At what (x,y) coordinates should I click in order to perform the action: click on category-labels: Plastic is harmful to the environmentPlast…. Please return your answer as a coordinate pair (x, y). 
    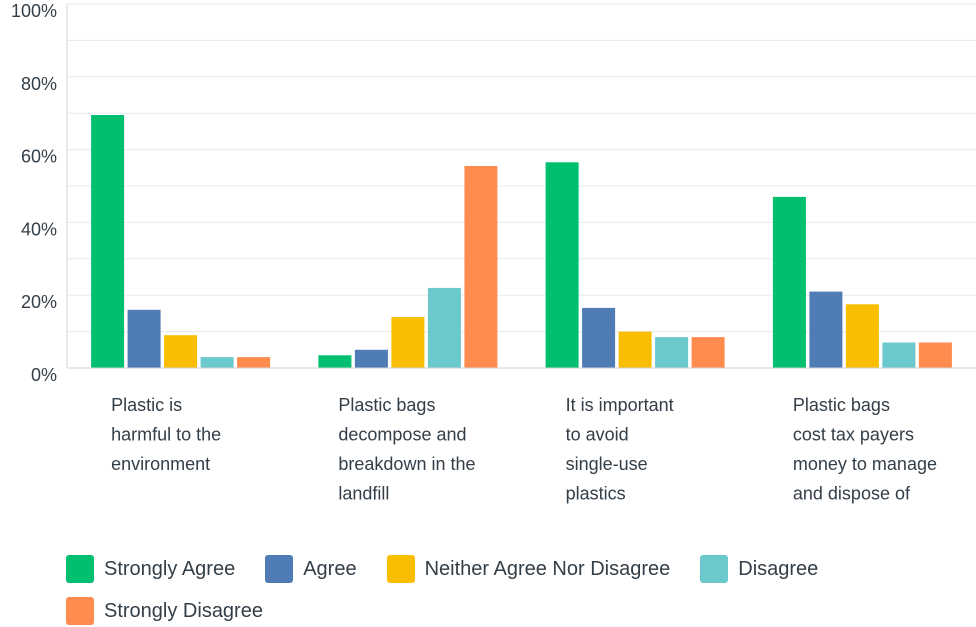
    Looking at the image, I should click on (524, 449).